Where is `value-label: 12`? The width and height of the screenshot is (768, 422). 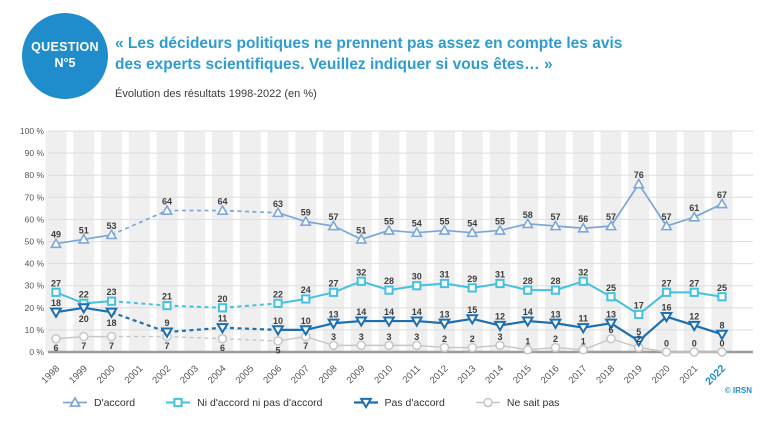 value-label: 12 is located at coordinates (694, 316).